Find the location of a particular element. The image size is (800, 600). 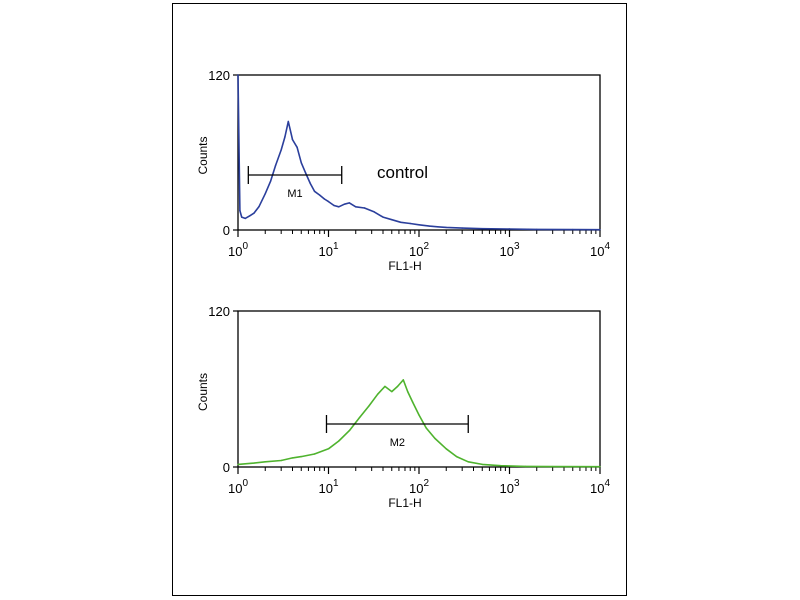

x-axis-title: FL1-H is located at coordinates (404, 266).